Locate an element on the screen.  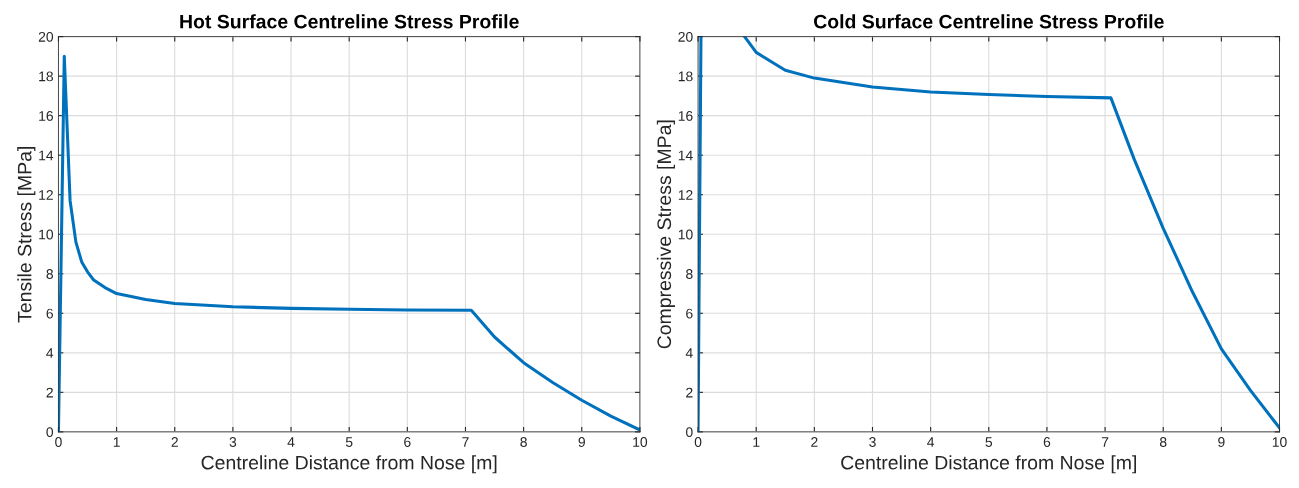
y-axis-title: Compressive Stress [MPa] is located at coordinates (665, 234).